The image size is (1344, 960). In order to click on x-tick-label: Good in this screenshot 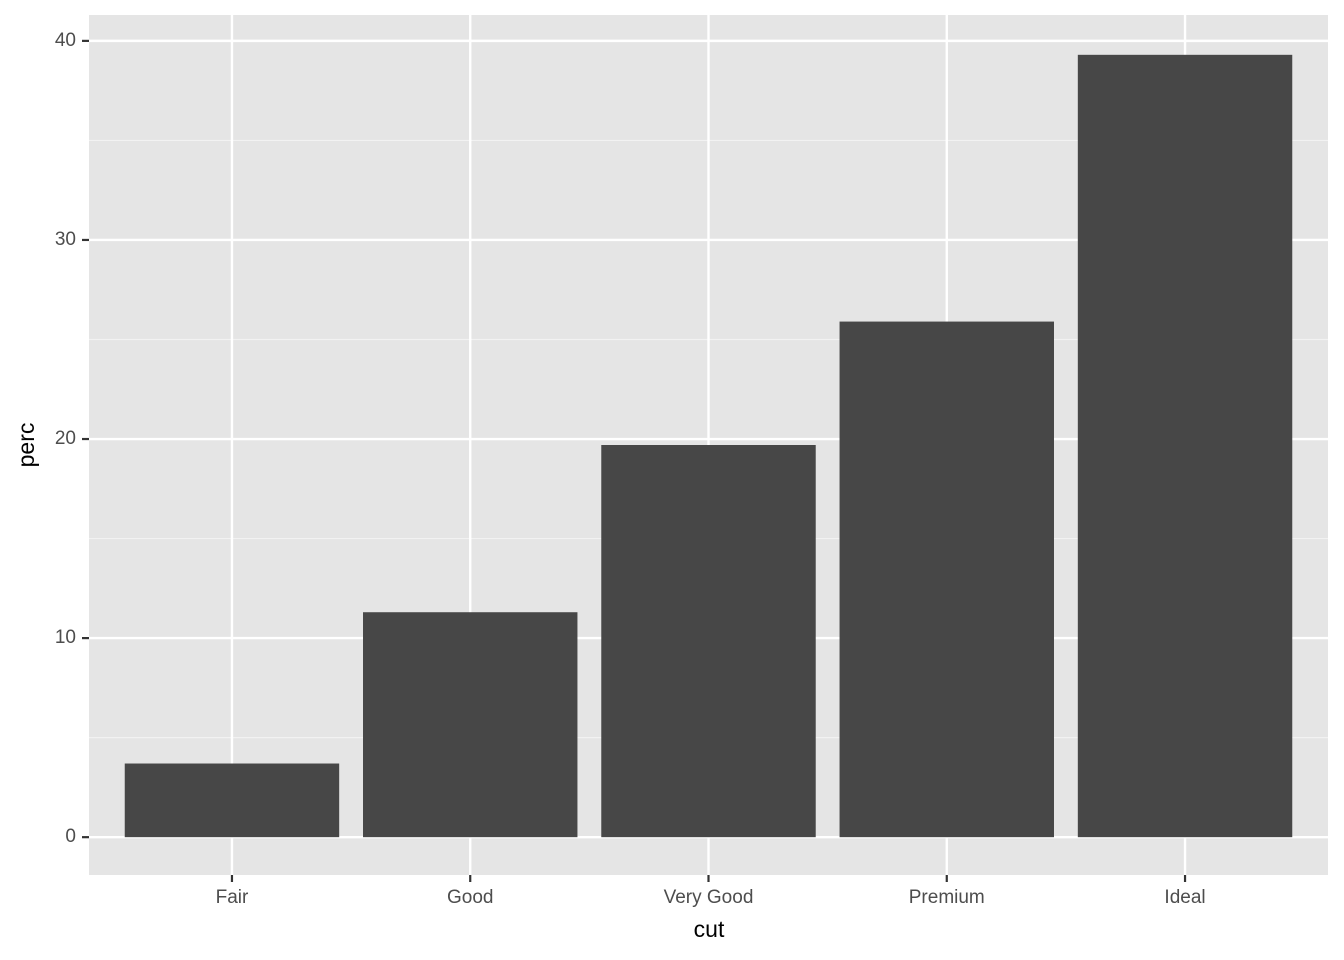, I will do `click(470, 897)`.